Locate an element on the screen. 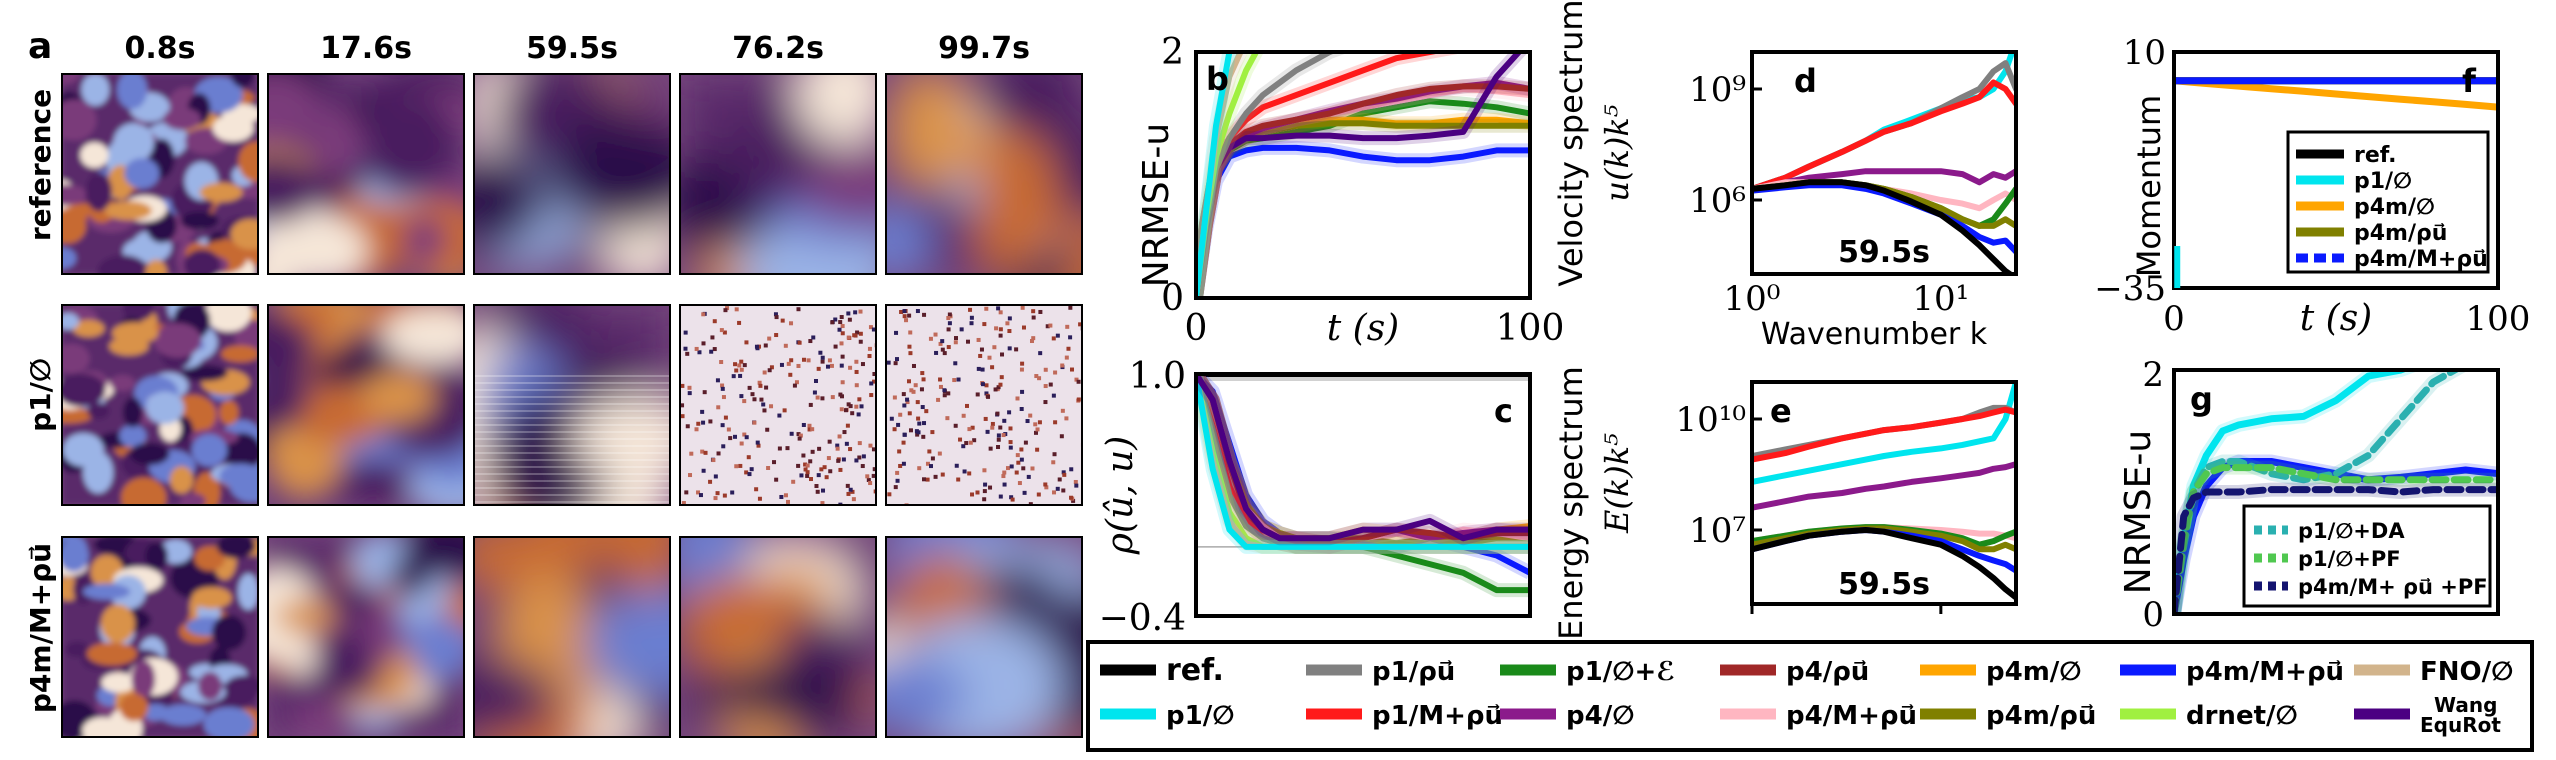  legend-label: p4/∅ is located at coordinates (1600, 716).